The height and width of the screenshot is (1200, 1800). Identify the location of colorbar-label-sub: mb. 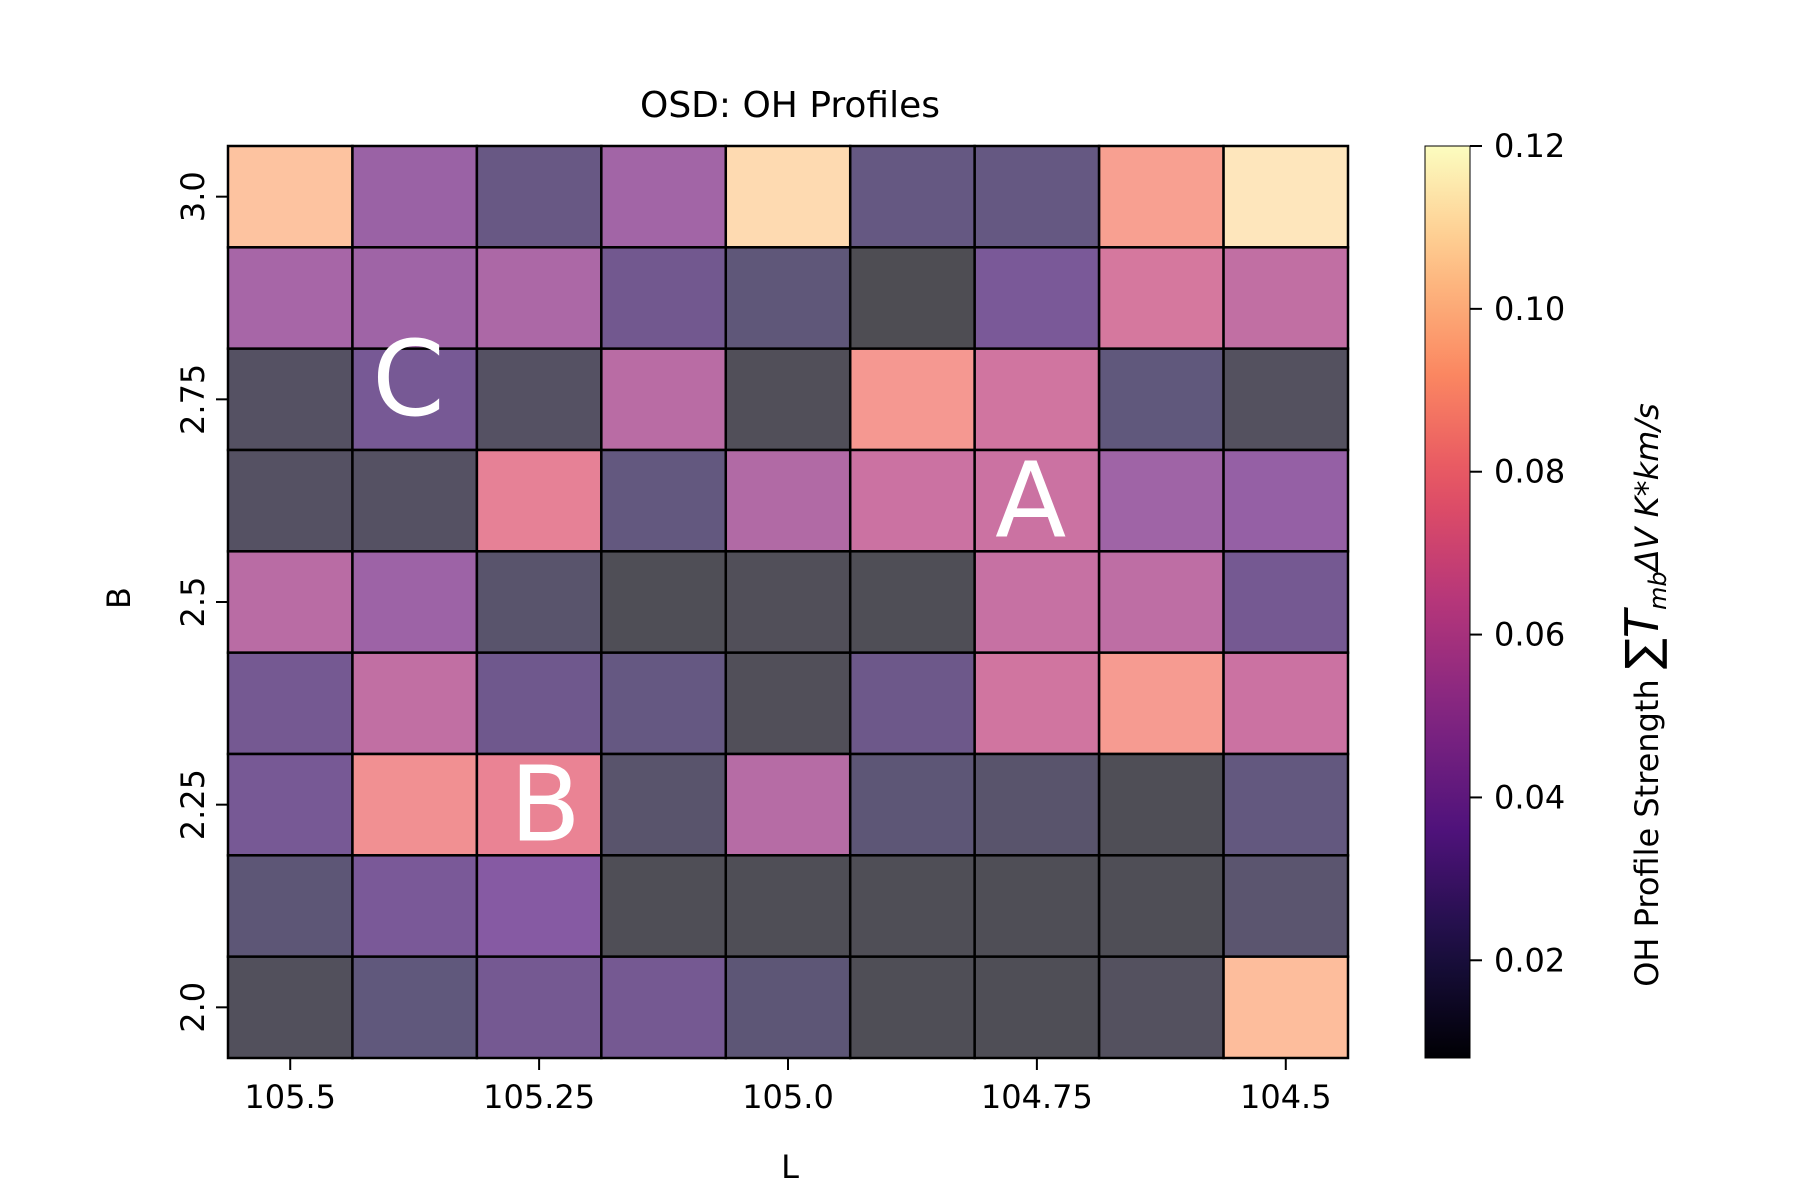
(1658, 590).